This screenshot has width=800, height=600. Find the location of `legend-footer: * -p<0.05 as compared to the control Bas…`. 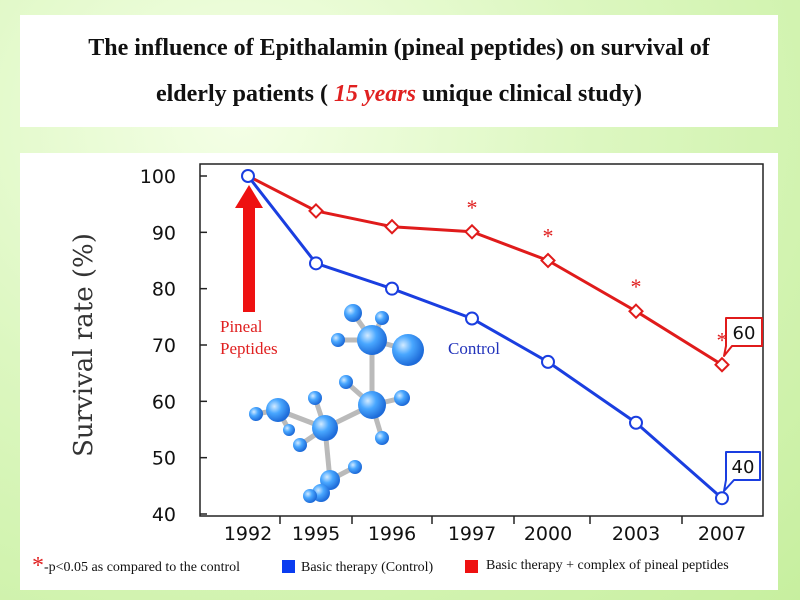

legend-footer: * -p<0.05 as compared to the control Bas… is located at coordinates (408, 566).